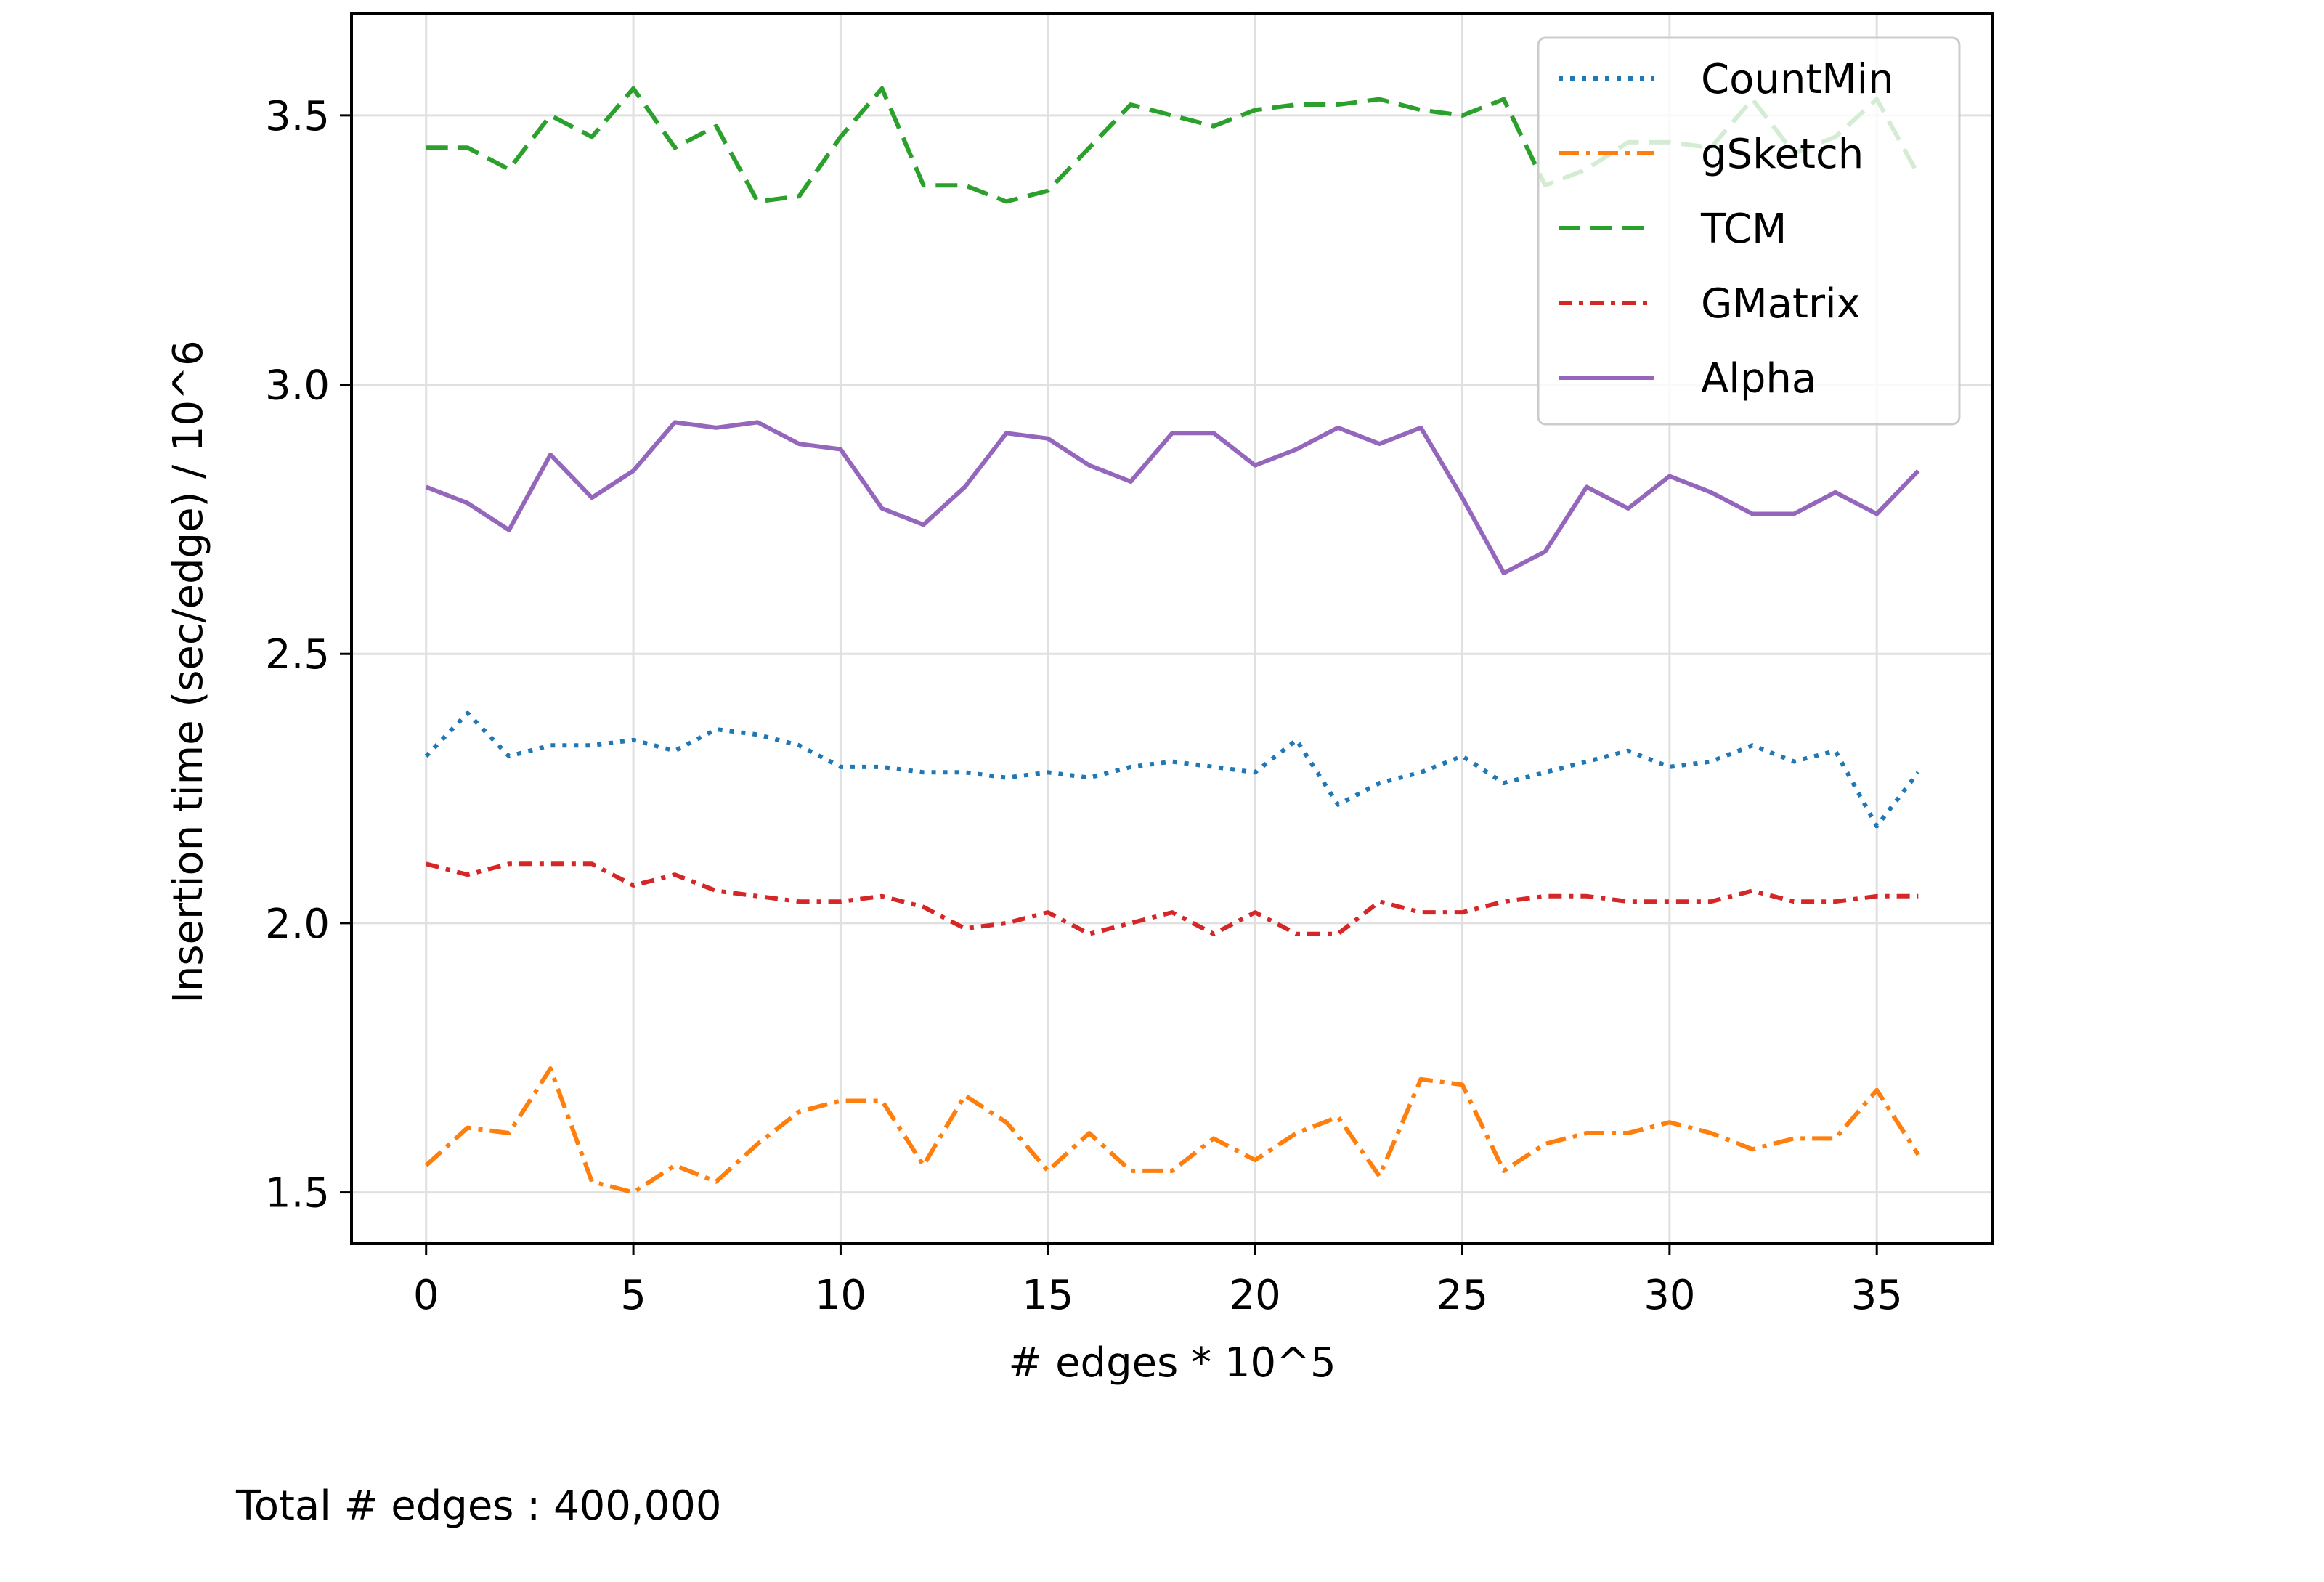  I want to click on y-tick-label: 2.0, so click(297, 925).